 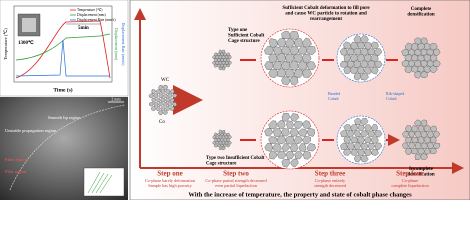 What do you see at coordinates (170, 185) in the screenshot?
I see `step-description: Sample has high porosity` at bounding box center [170, 185].